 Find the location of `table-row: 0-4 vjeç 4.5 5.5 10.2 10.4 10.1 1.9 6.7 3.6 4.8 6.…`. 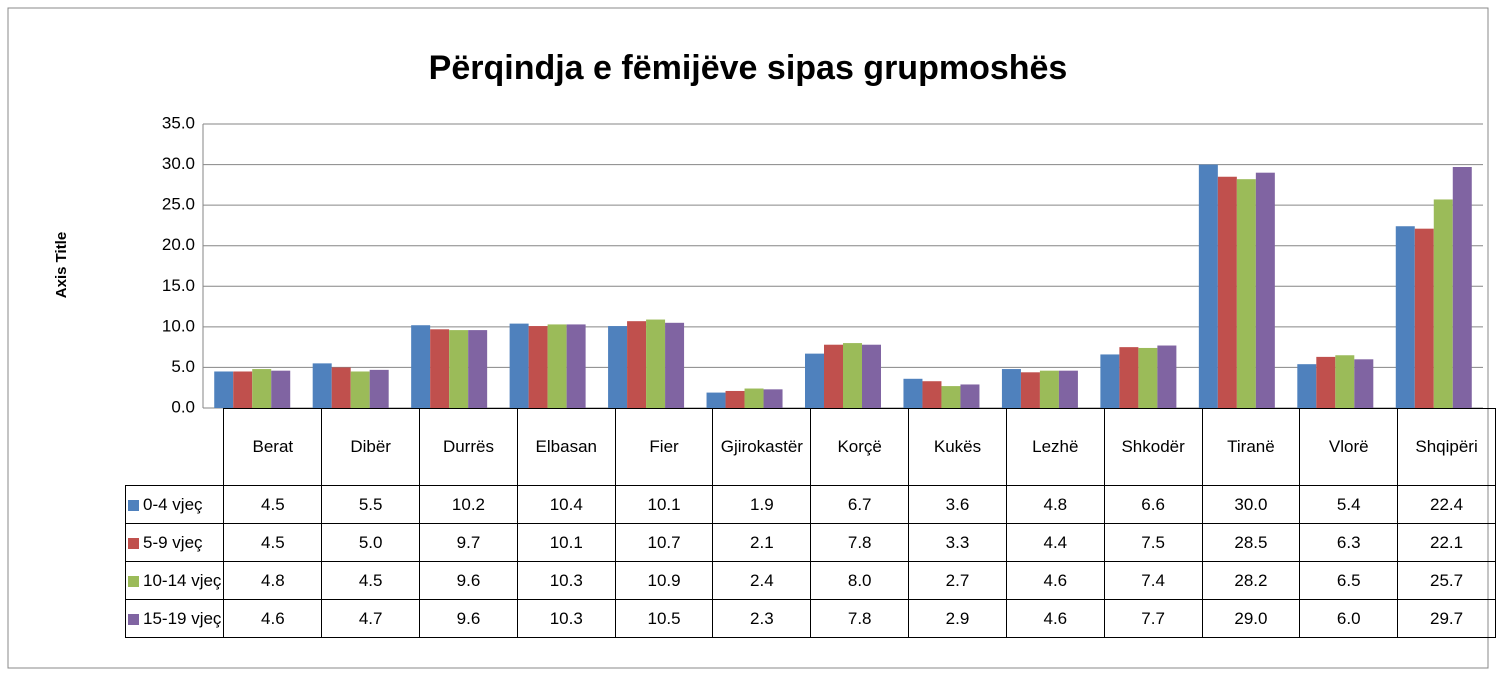

table-row: 0-4 vjeç 4.5 5.5 10.2 10.4 10.1 1.9 6.7 3.6 4.8 6.… is located at coordinates (810, 504).